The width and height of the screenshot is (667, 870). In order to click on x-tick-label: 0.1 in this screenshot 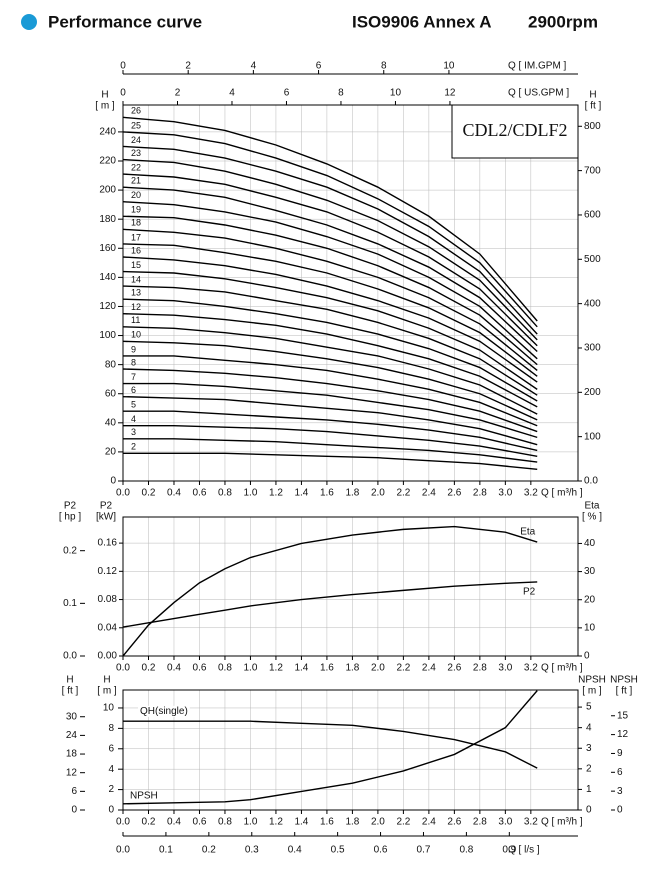, I will do `click(166, 850)`.